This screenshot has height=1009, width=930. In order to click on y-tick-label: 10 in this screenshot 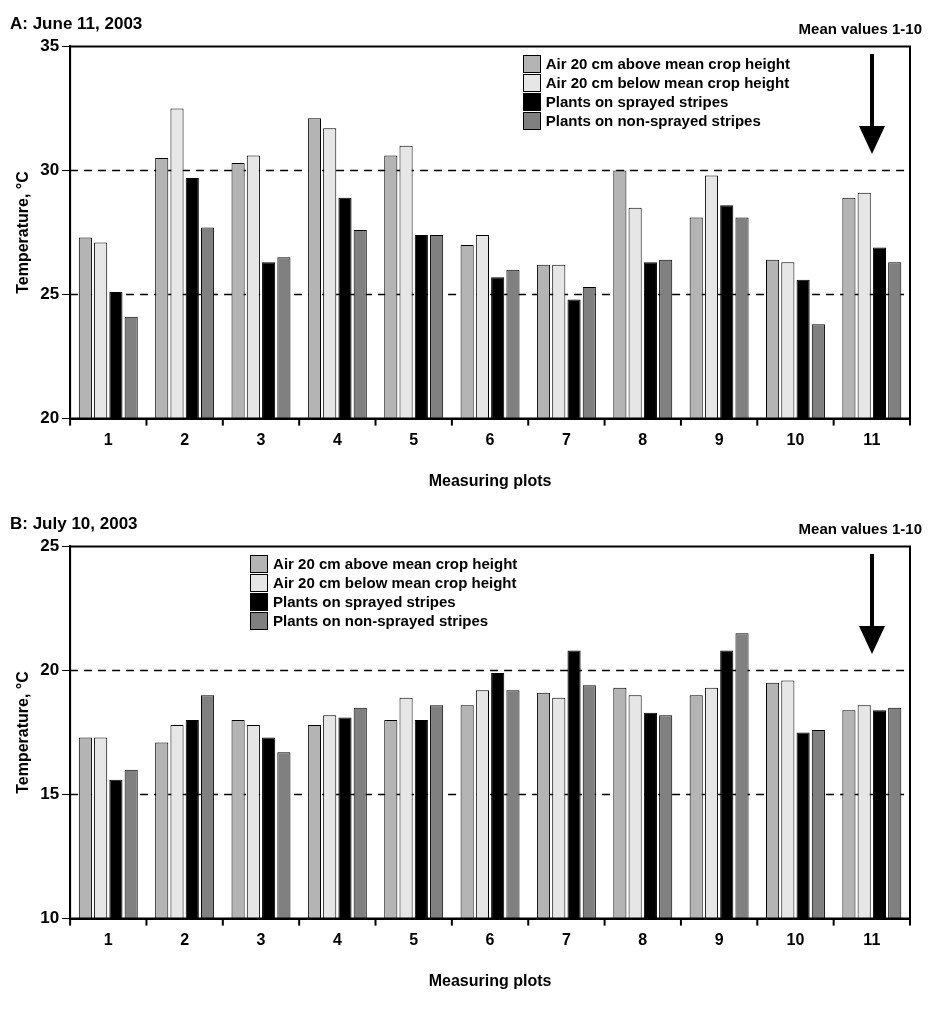, I will do `click(50, 918)`.